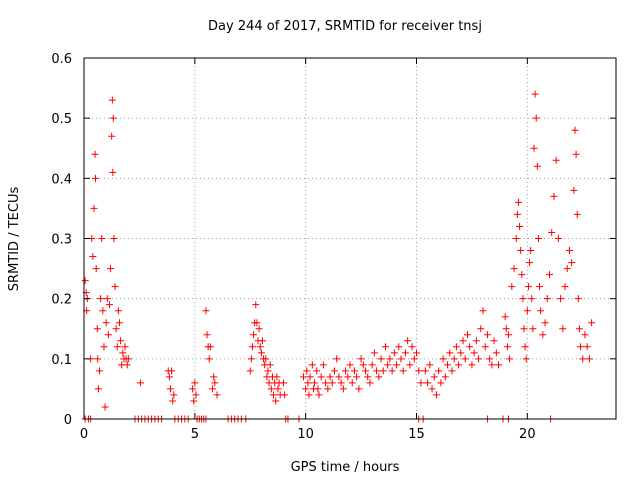 This screenshot has width=640, height=480. What do you see at coordinates (61, 360) in the screenshot?
I see `y-tick-label: 0.1` at bounding box center [61, 360].